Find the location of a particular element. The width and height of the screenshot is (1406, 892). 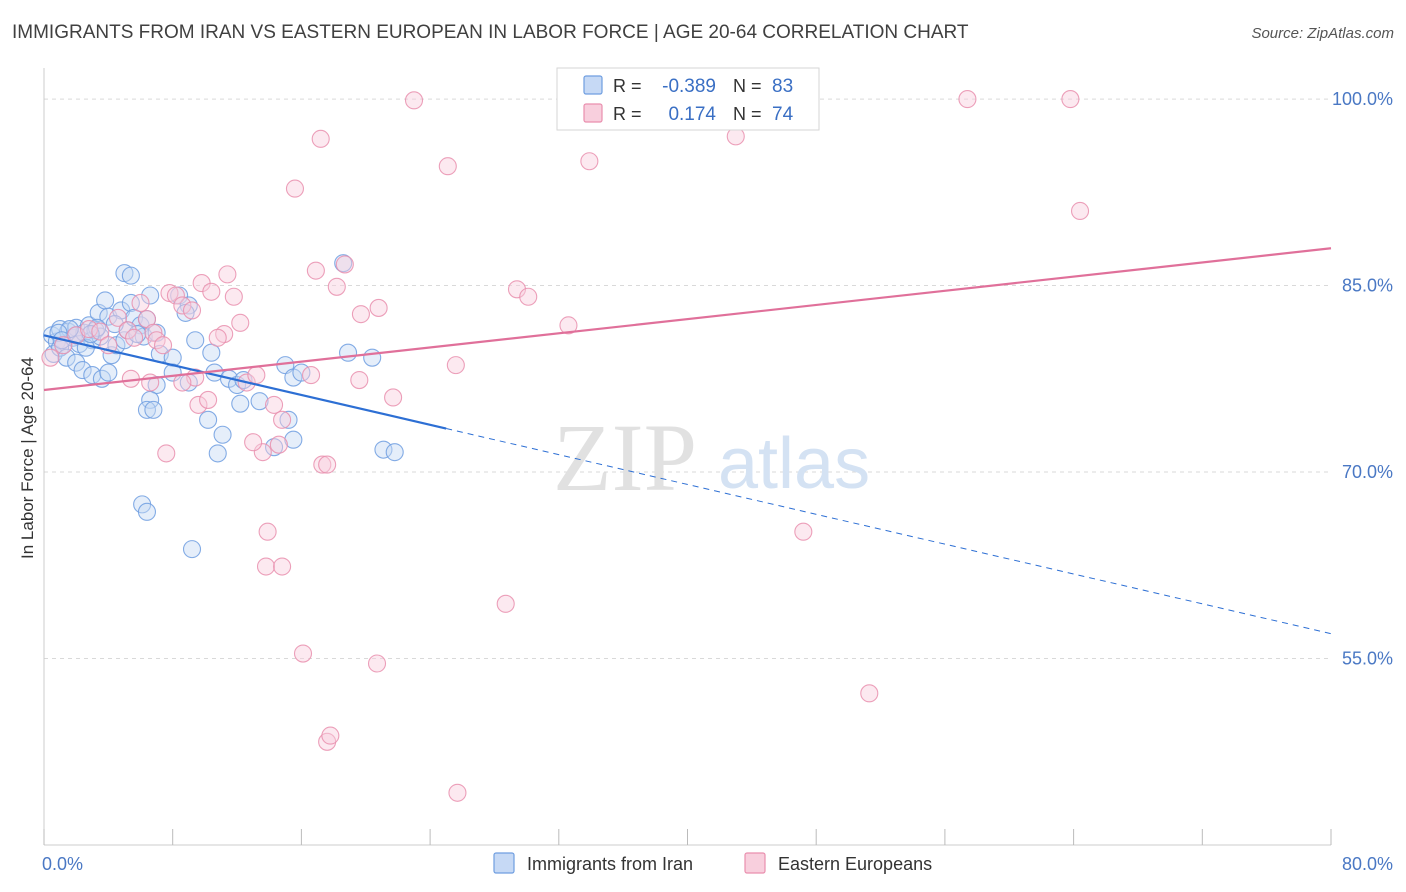

watermark-zip: ZIP is located at coordinates (625, 457).